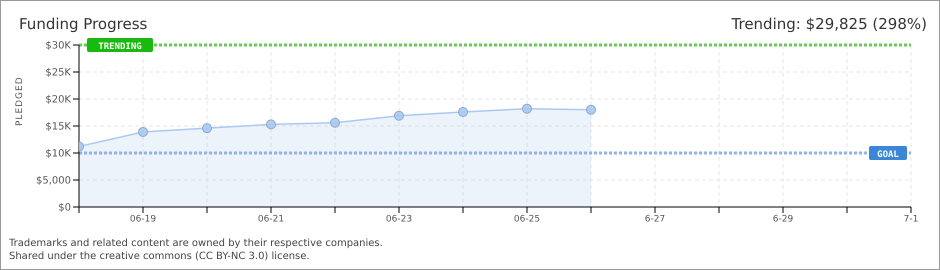 This screenshot has width=940, height=270. Describe the element at coordinates (527, 219) in the screenshot. I see `x-tick-label: 06-25` at that location.